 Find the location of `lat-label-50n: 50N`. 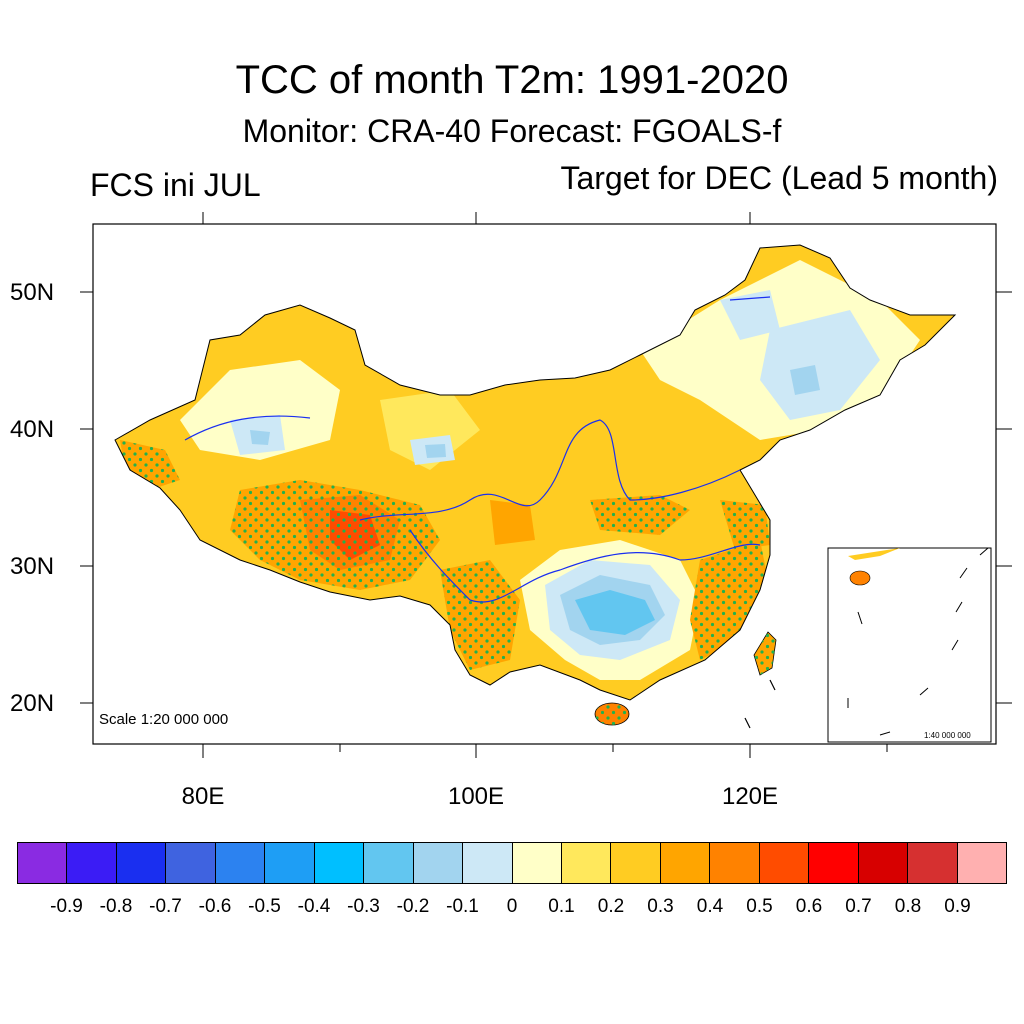

lat-label-50n: 50N is located at coordinates (32, 292).